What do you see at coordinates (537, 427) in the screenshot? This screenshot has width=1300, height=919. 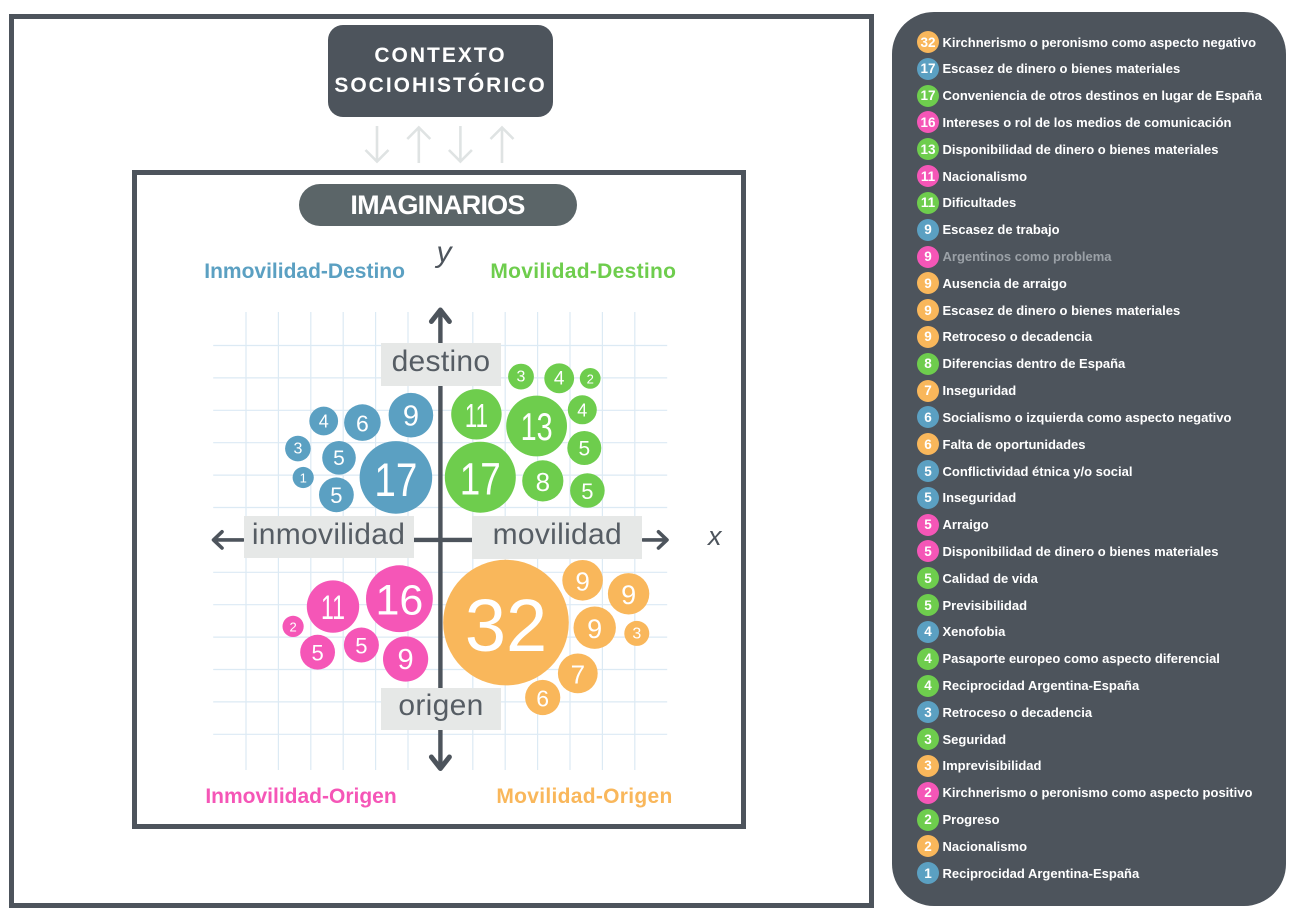 I see `svg-text: 13` at bounding box center [537, 427].